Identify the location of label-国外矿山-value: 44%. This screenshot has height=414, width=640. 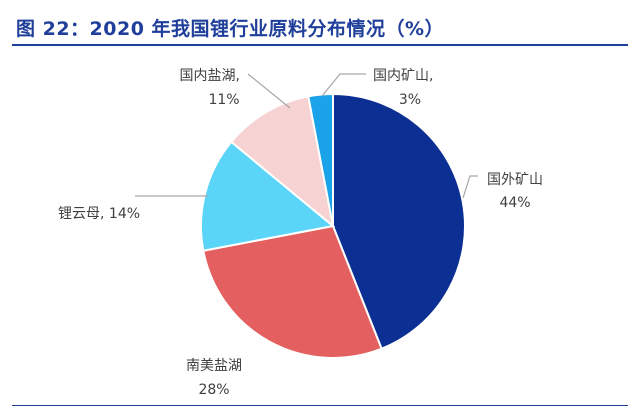
(514, 203).